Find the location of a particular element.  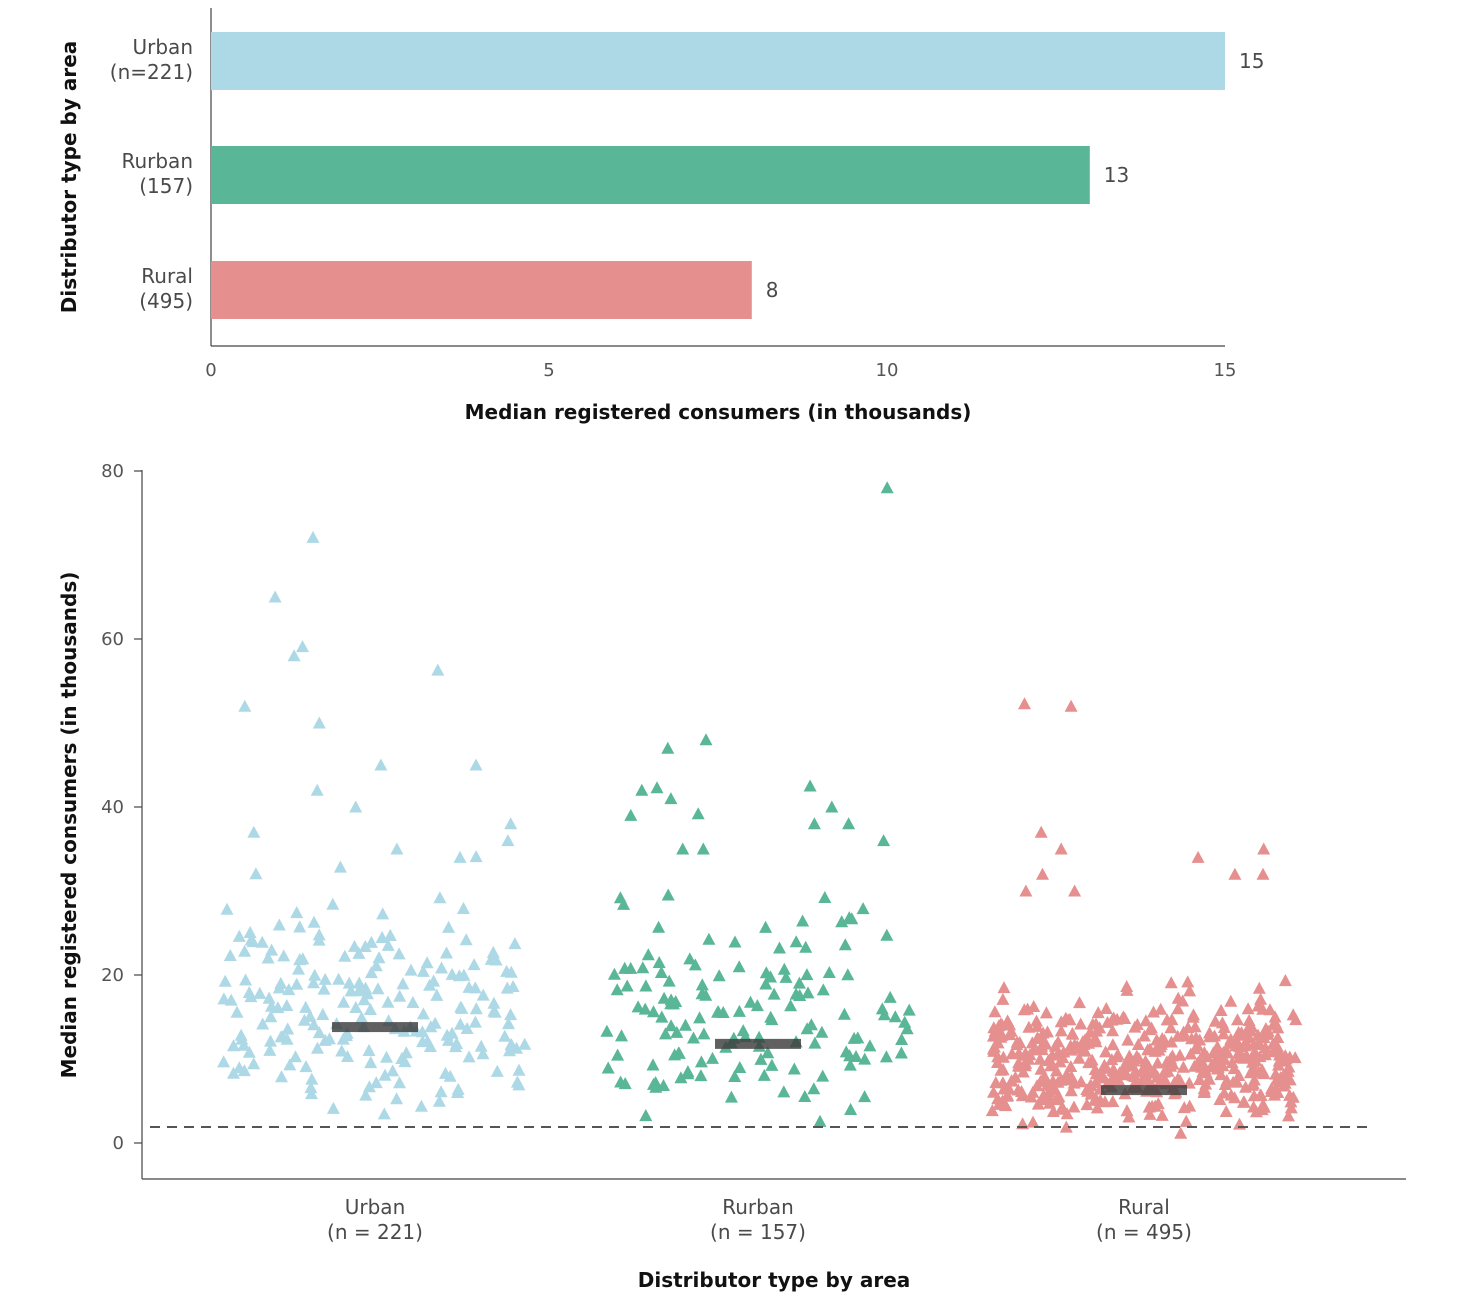

median-bar-rural is located at coordinates (1144, 1090).